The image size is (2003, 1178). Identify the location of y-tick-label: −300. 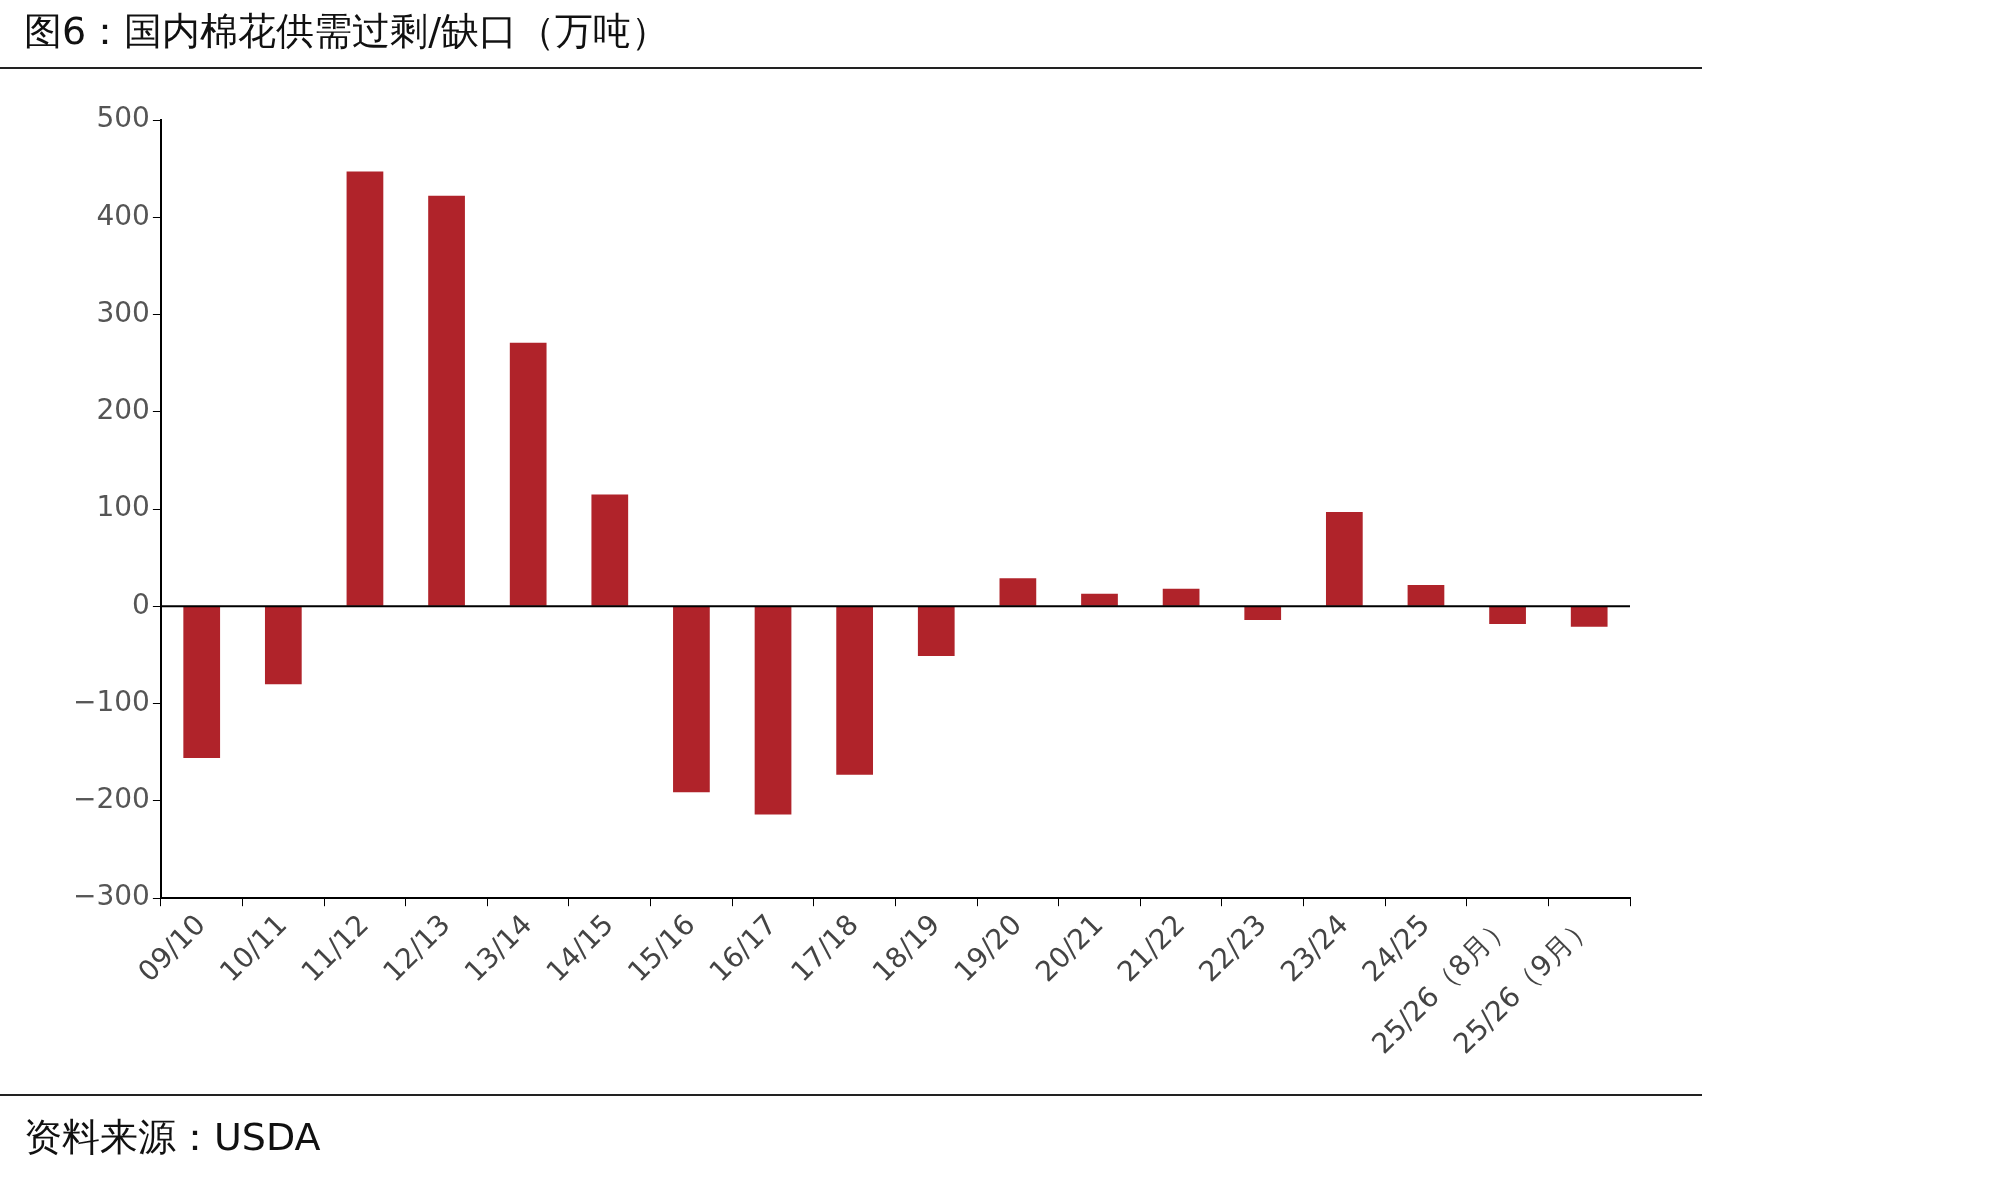
(111, 896).